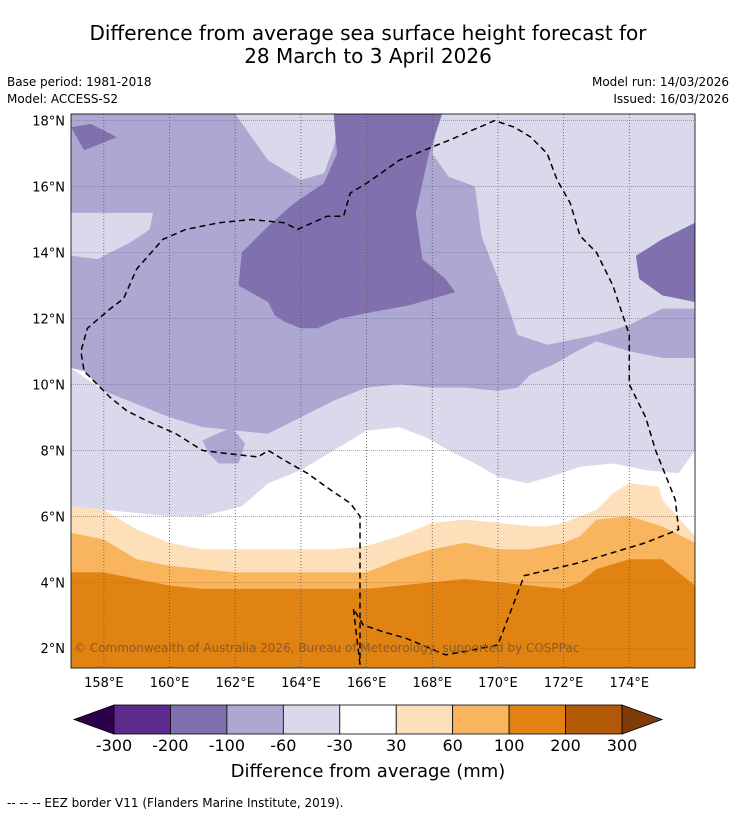 The width and height of the screenshot is (736, 816). What do you see at coordinates (53, 451) in the screenshot?
I see `y-tick-label-3: 8°N` at bounding box center [53, 451].